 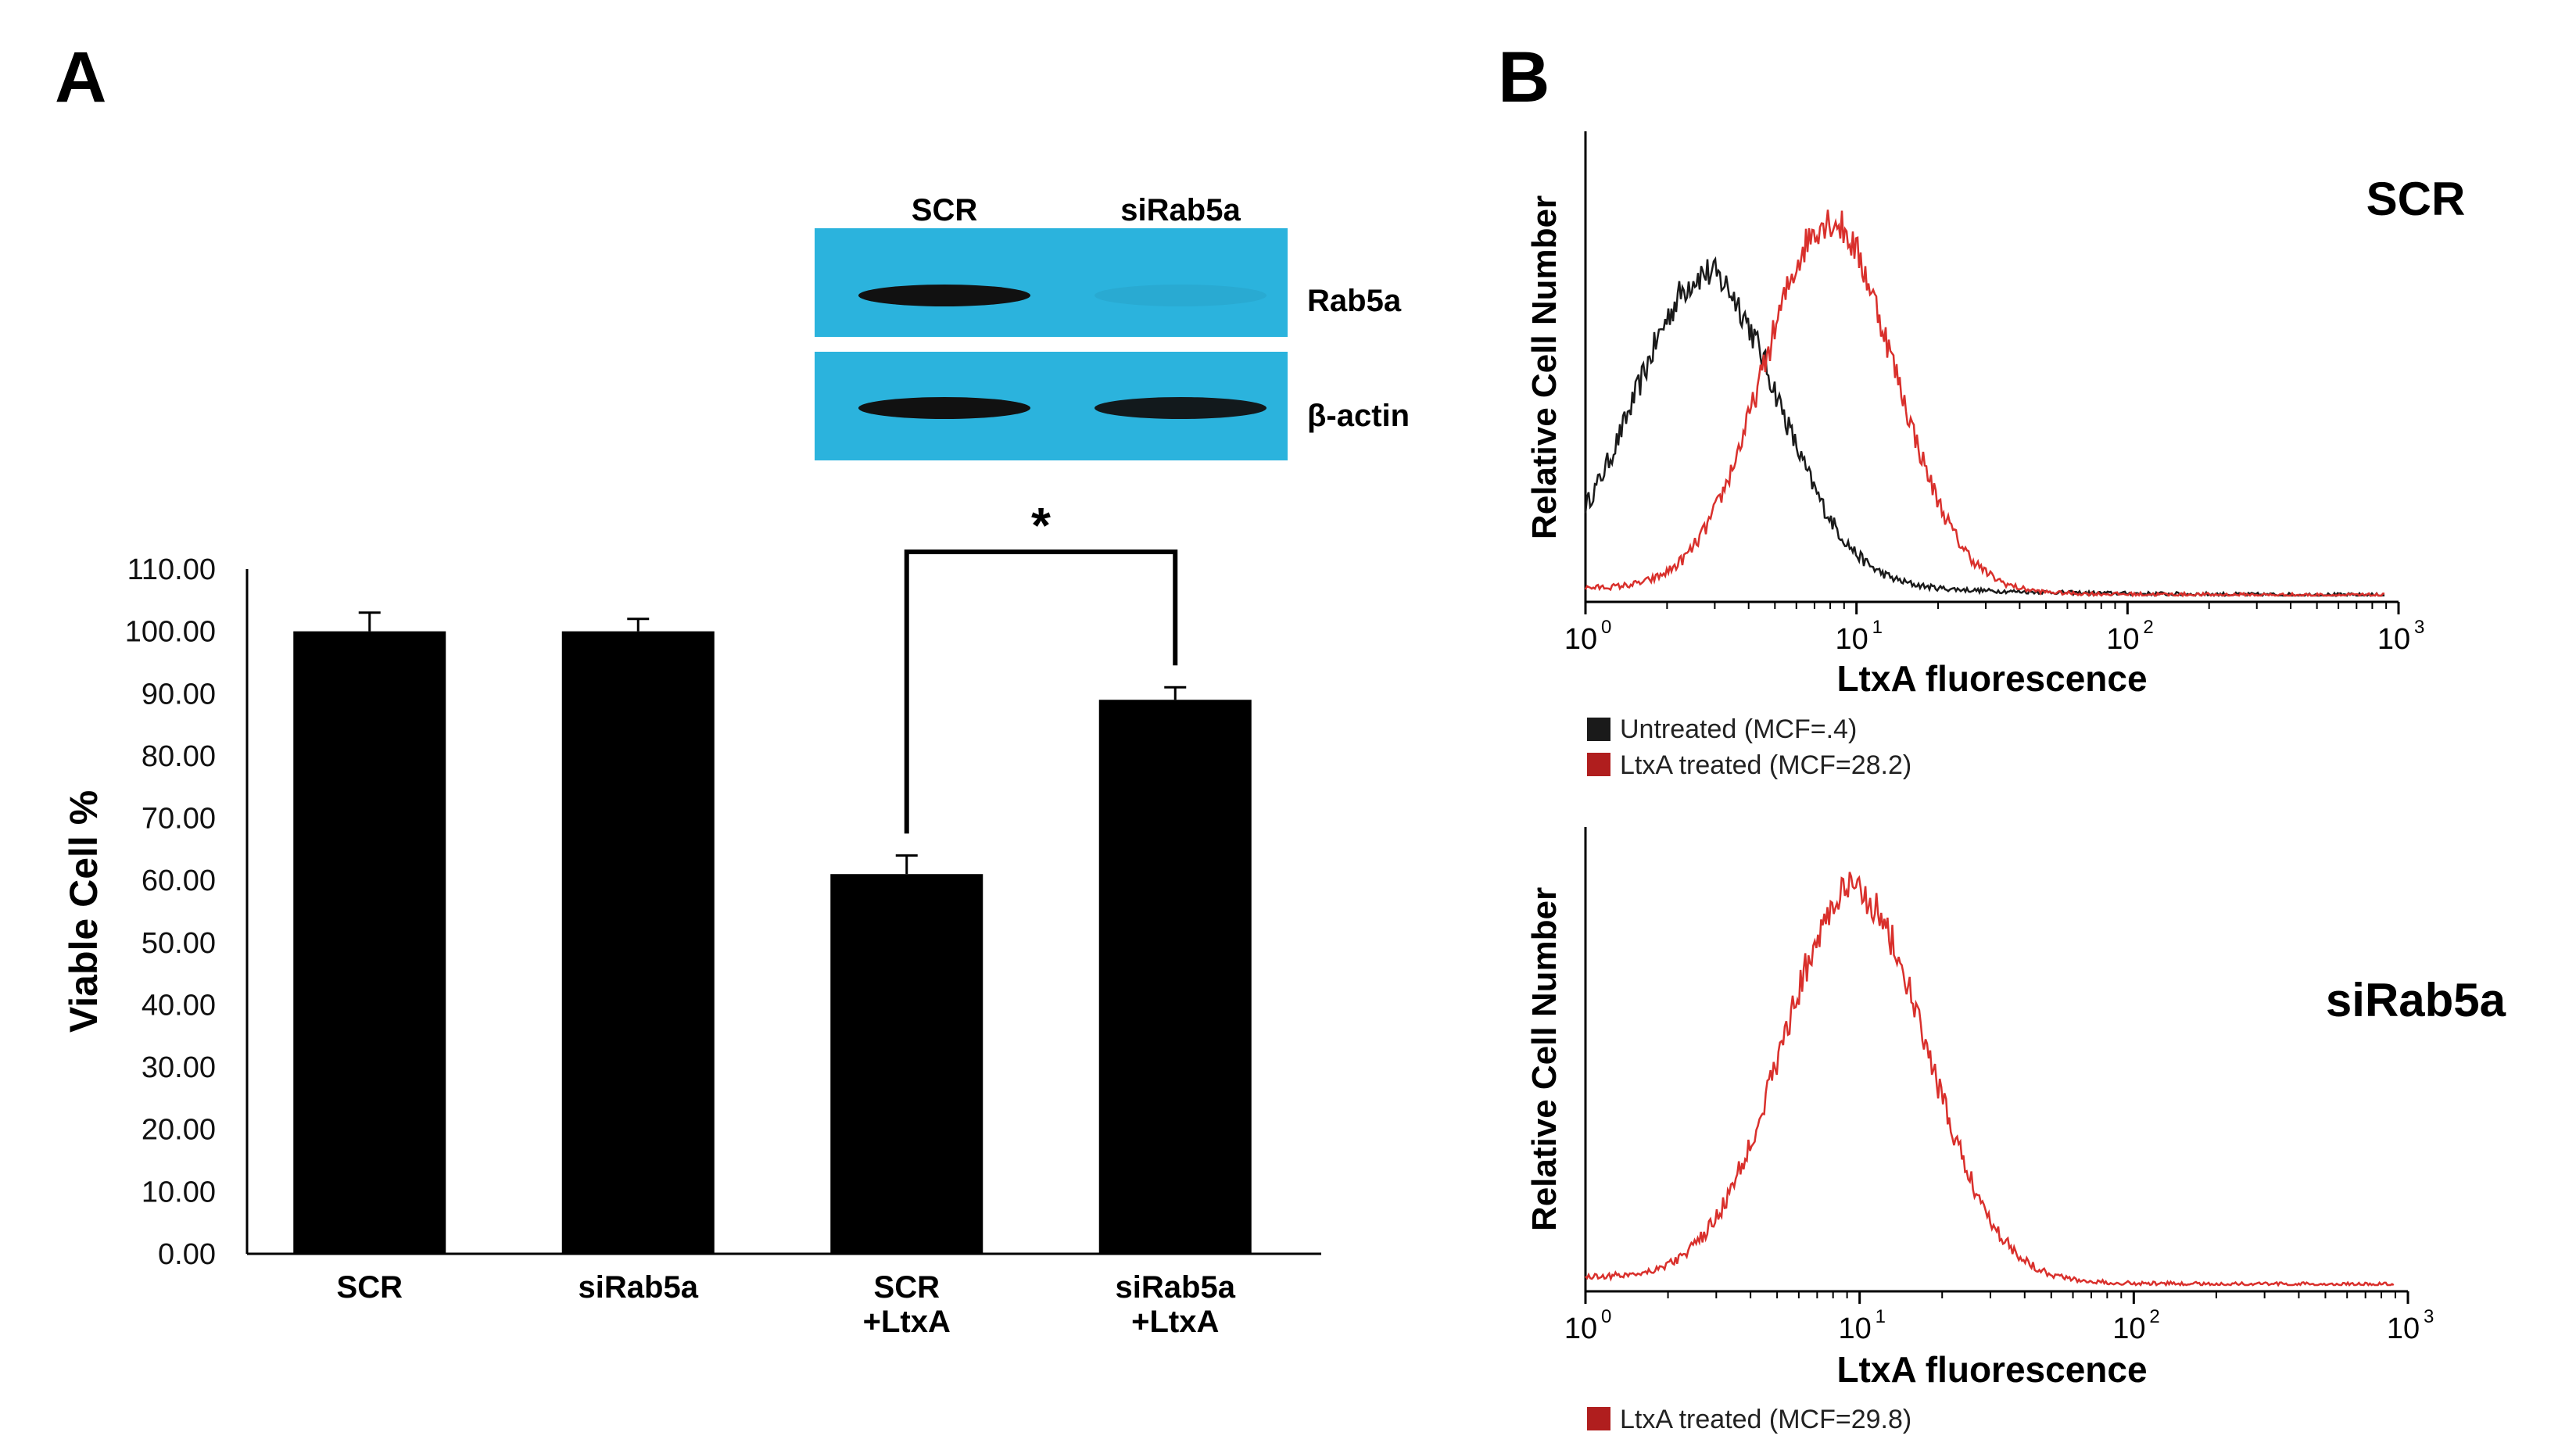 What do you see at coordinates (1598, 1418) in the screenshot?
I see `legend-swatch-treated-sirab5a` at bounding box center [1598, 1418].